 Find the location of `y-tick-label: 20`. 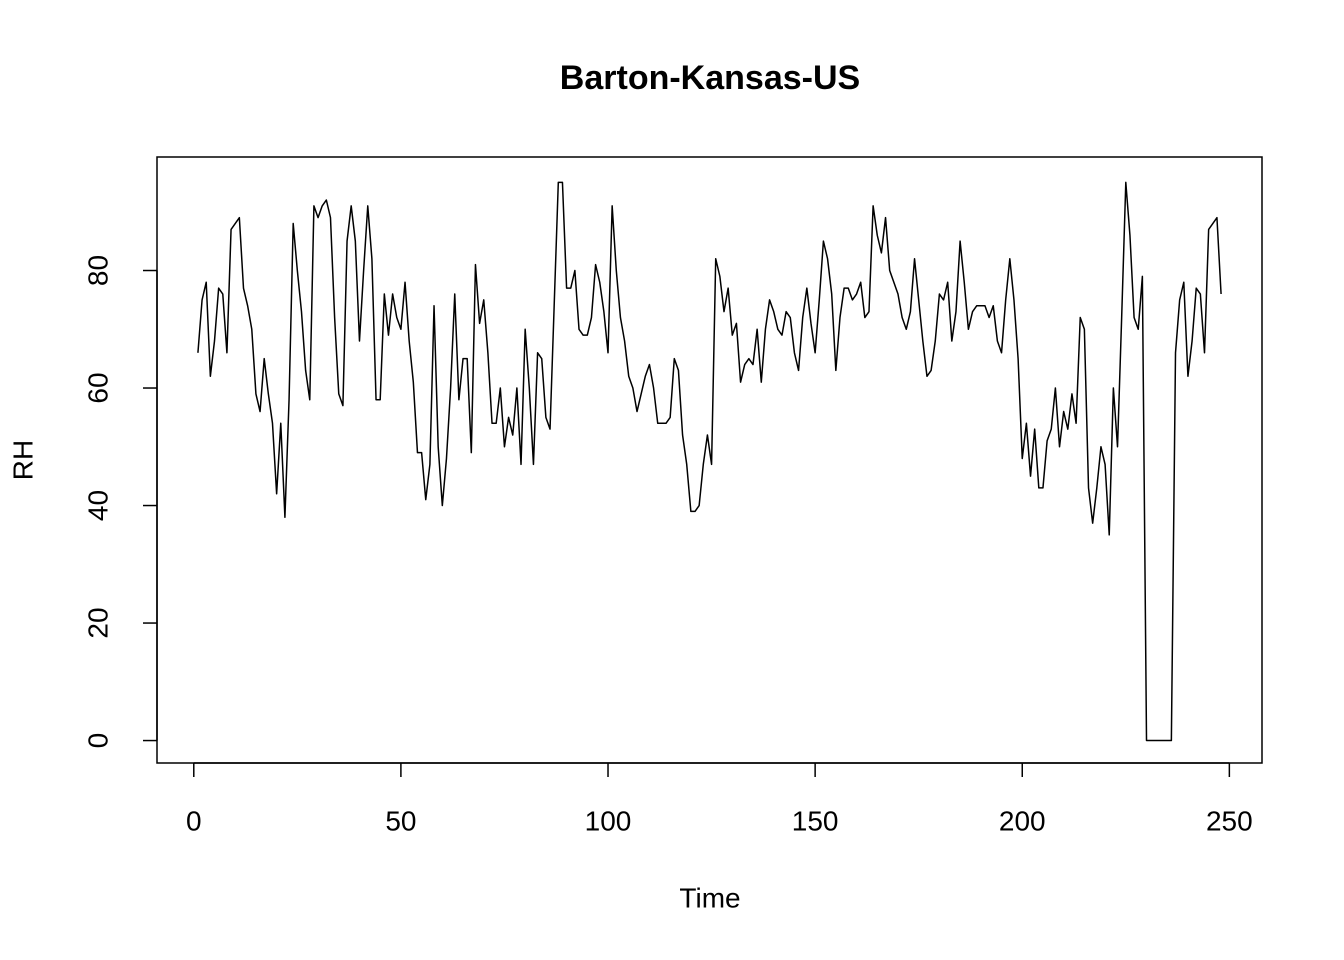

y-tick-label: 20 is located at coordinates (97, 622).